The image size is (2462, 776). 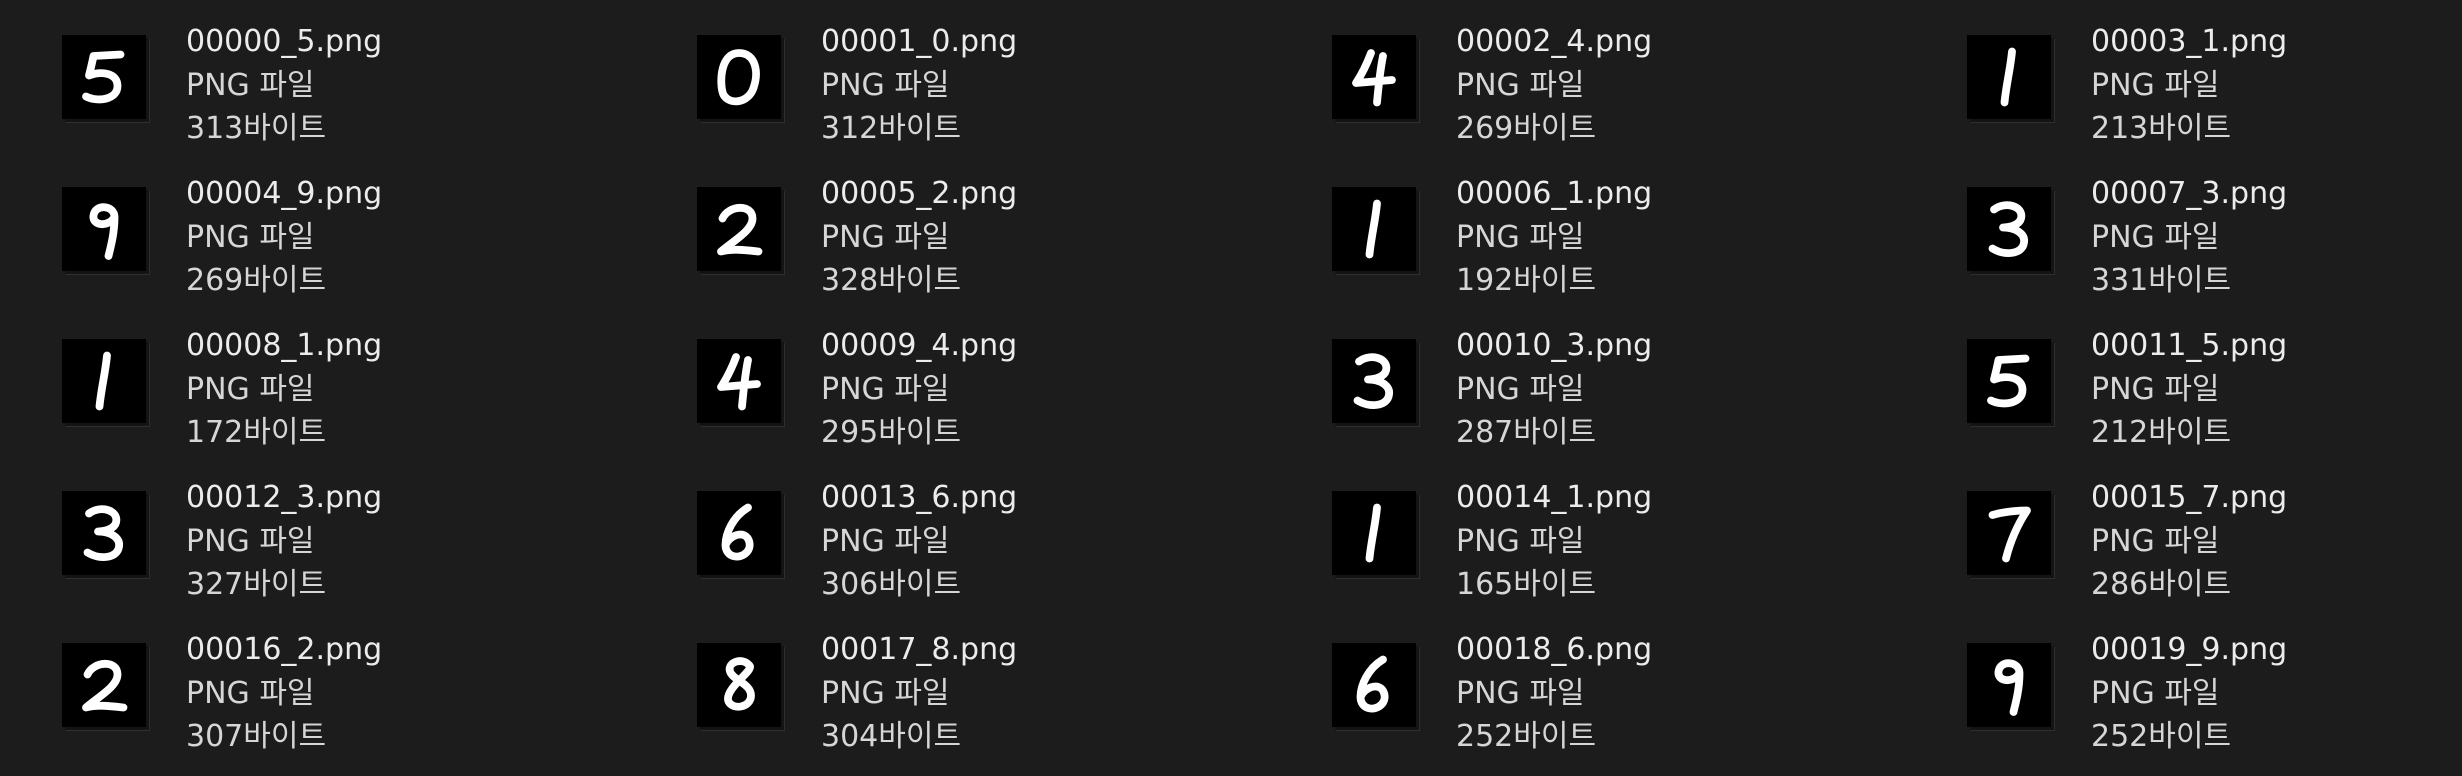 I want to click on file-item: 00008_1.png PNG 파일 172바이트, so click(x=379, y=396).